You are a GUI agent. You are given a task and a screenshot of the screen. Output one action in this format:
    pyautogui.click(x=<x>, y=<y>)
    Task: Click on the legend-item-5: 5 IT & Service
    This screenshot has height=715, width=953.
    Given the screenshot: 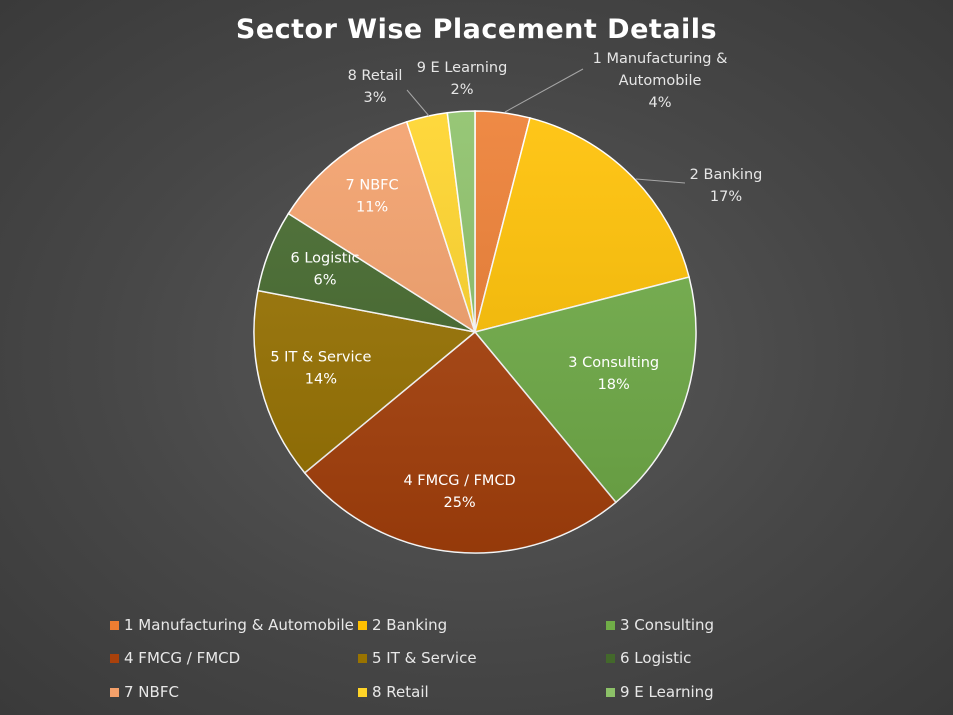 What is the action you would take?
    pyautogui.click(x=417, y=658)
    